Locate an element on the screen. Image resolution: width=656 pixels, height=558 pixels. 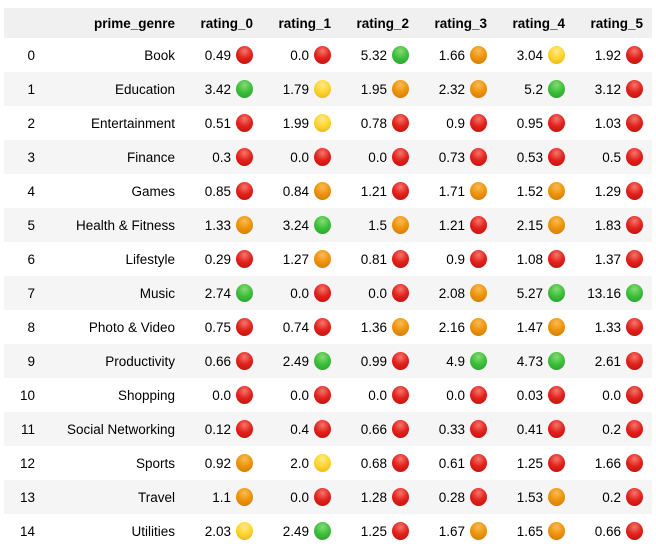
rating-value: 2.74 is located at coordinates (217, 293).